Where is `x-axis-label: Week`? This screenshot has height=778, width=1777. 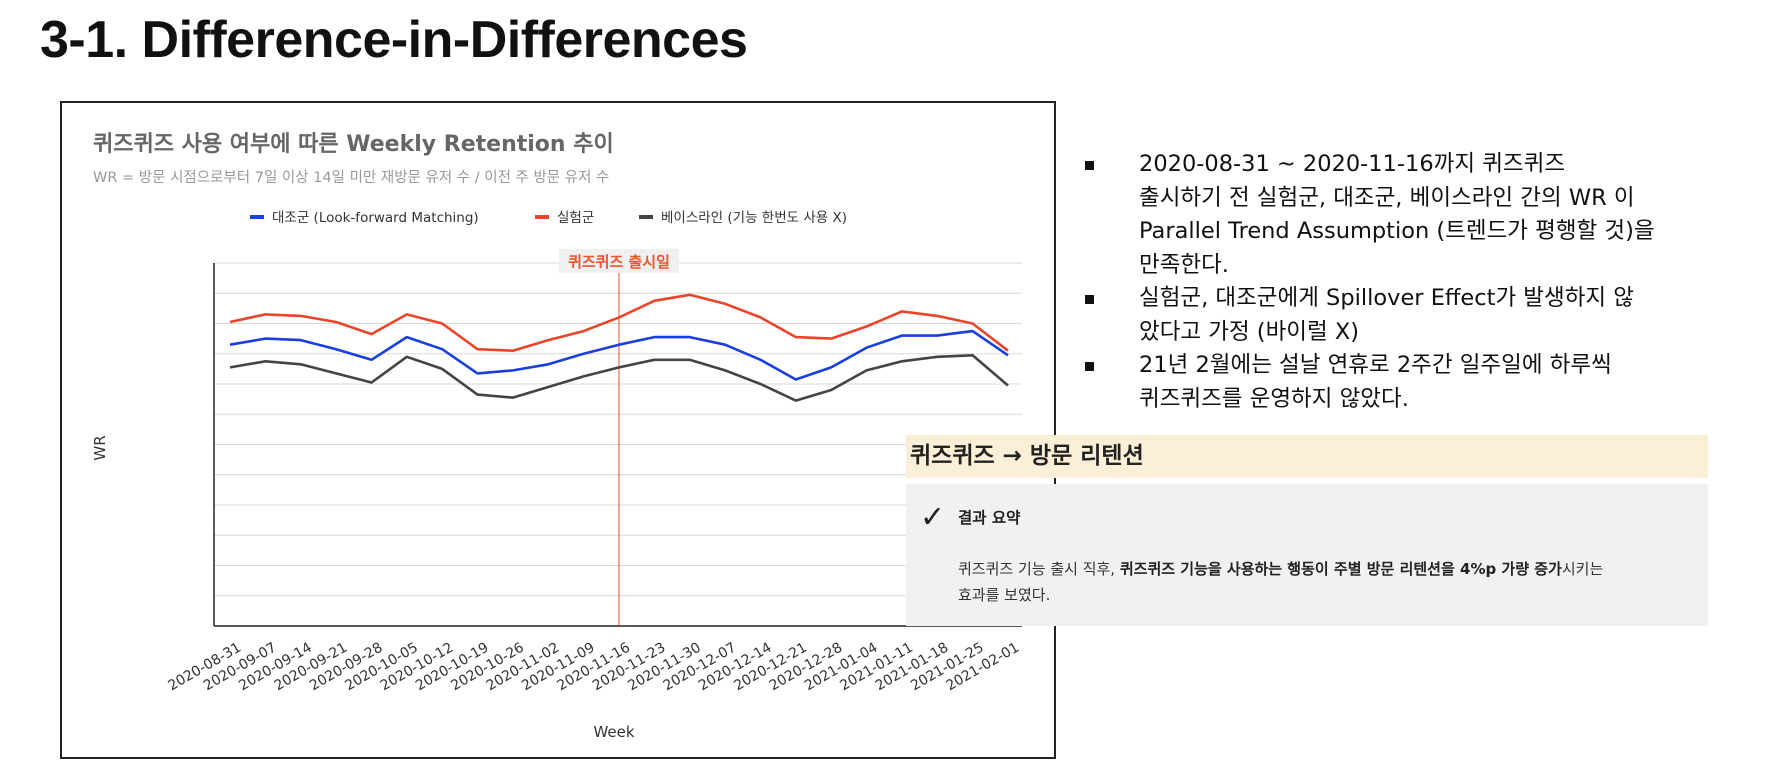 x-axis-label: Week is located at coordinates (613, 732).